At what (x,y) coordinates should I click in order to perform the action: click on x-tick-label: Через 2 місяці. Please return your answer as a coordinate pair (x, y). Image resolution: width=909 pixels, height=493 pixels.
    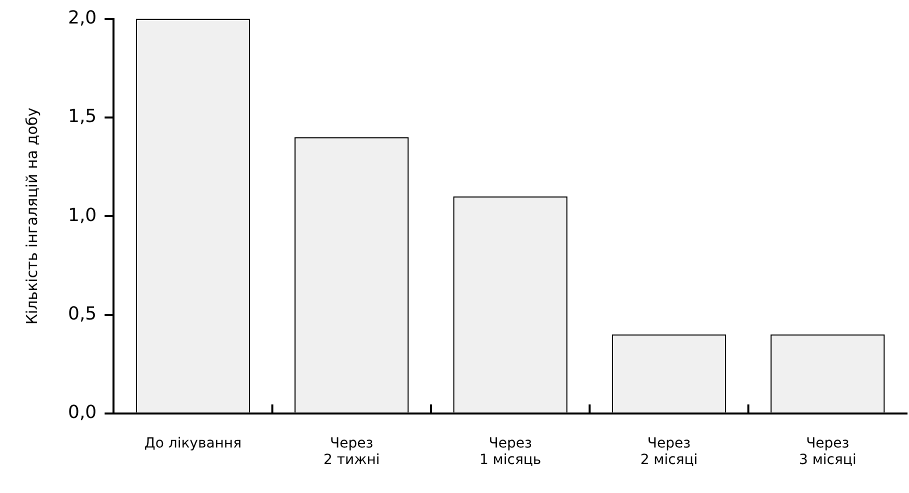
    Looking at the image, I should click on (669, 451).